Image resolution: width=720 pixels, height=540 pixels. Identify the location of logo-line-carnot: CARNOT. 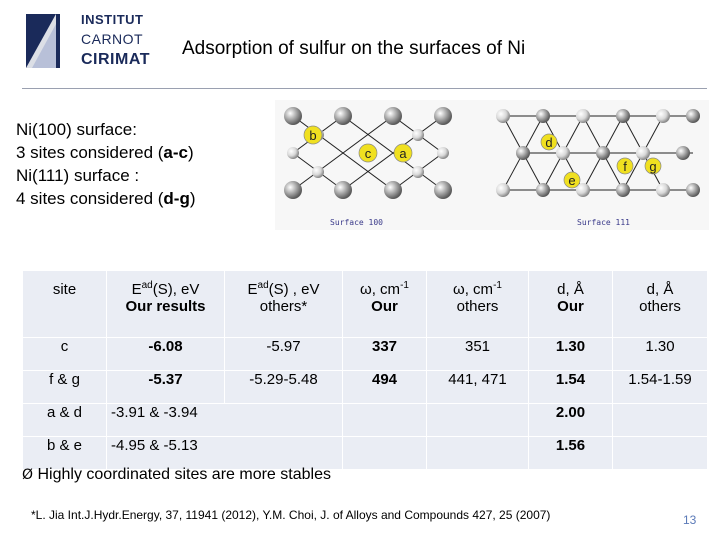
(112, 39).